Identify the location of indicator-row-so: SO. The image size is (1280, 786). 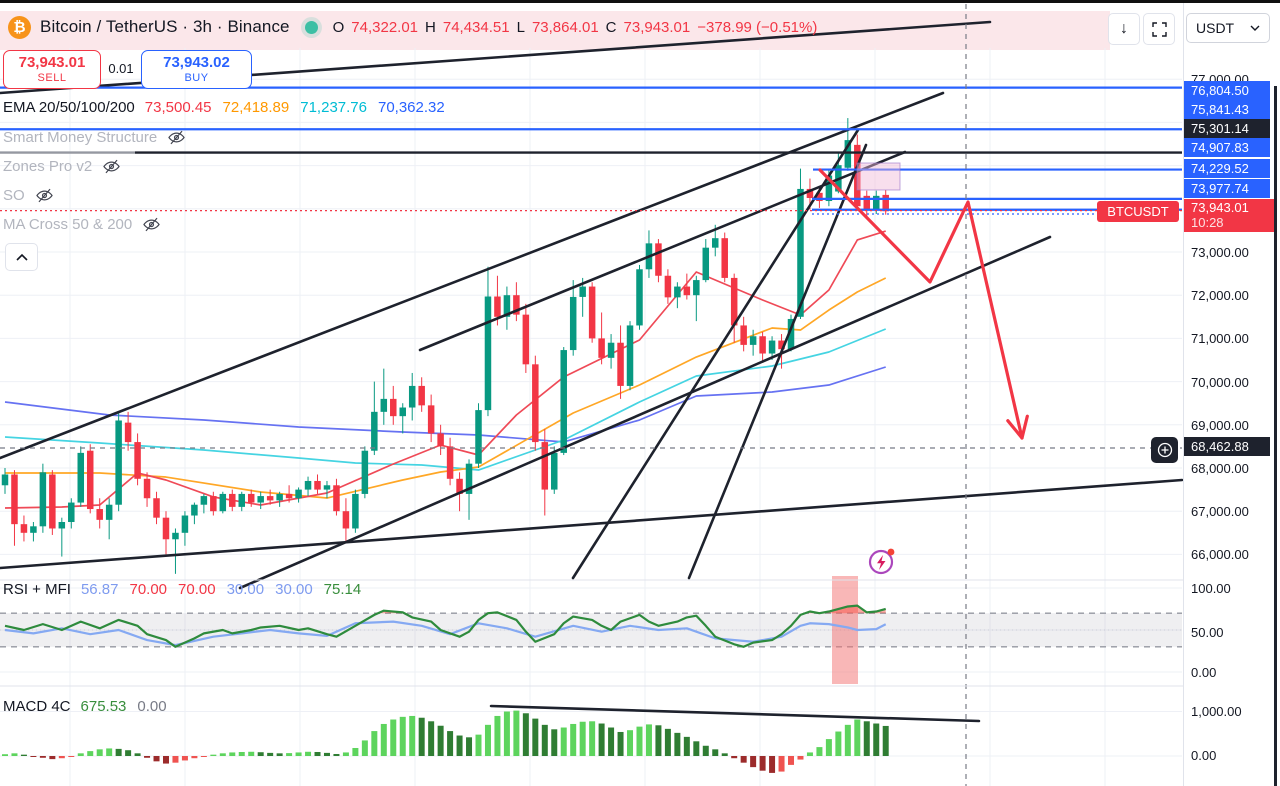
(28, 195).